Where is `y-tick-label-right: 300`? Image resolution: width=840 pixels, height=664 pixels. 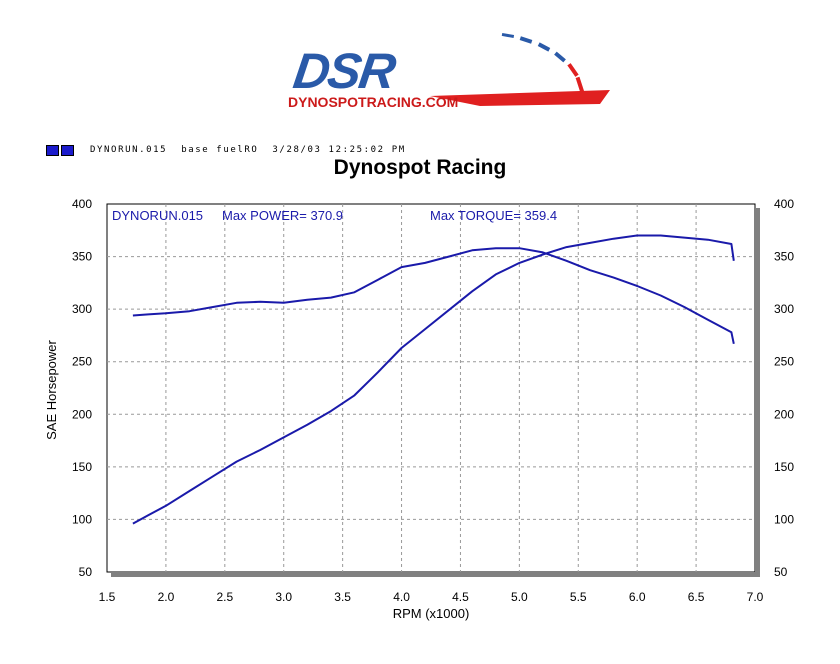
y-tick-label-right: 300 is located at coordinates (784, 309).